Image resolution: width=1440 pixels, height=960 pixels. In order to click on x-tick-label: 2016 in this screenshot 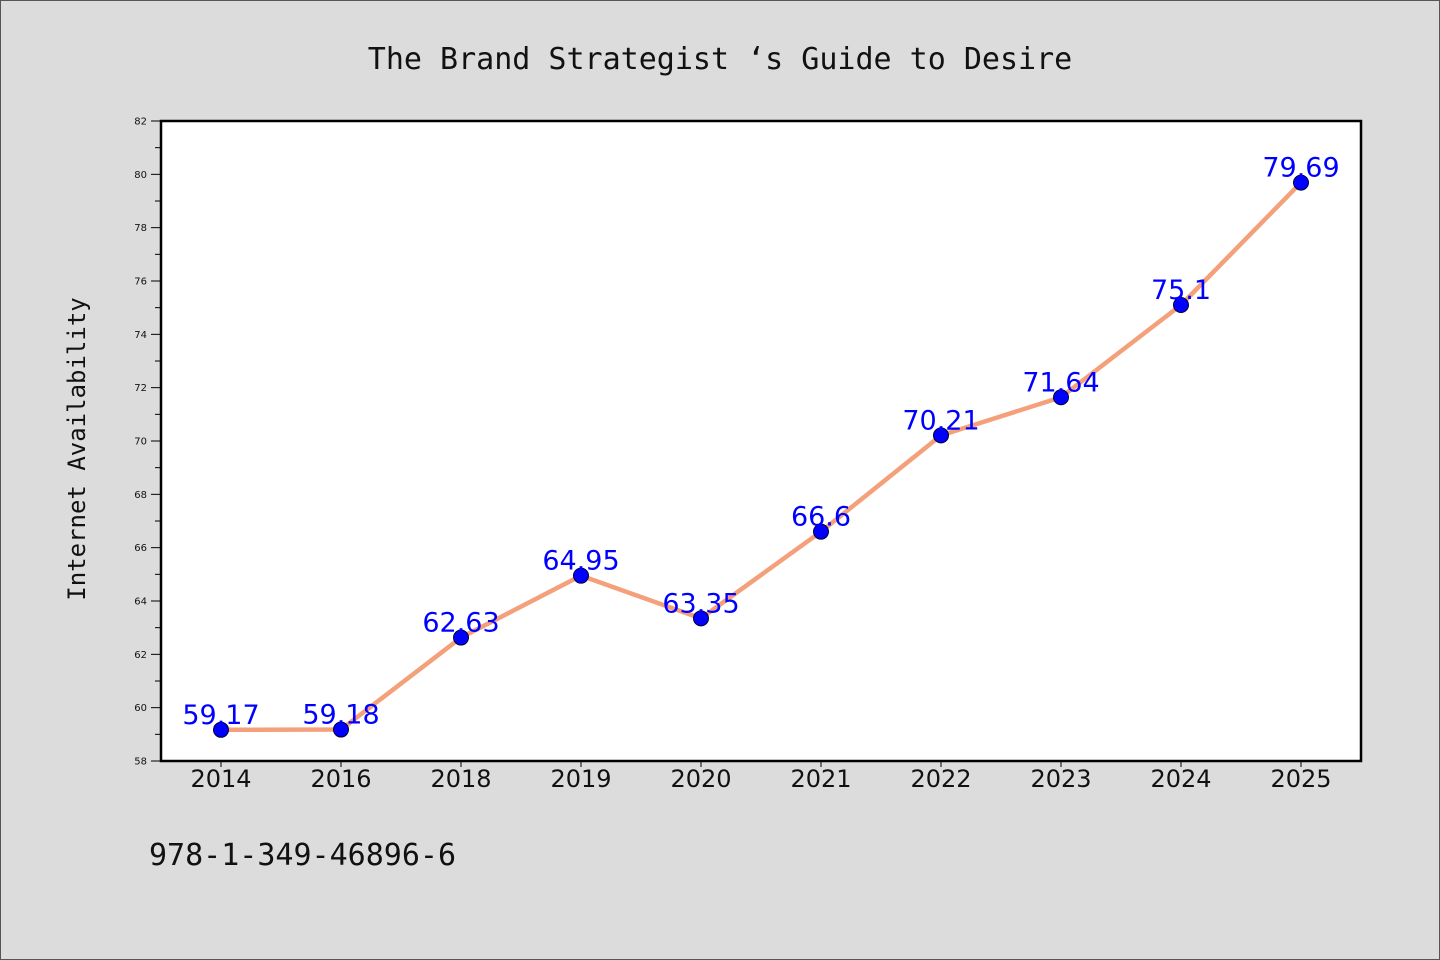, I will do `click(340, 779)`.